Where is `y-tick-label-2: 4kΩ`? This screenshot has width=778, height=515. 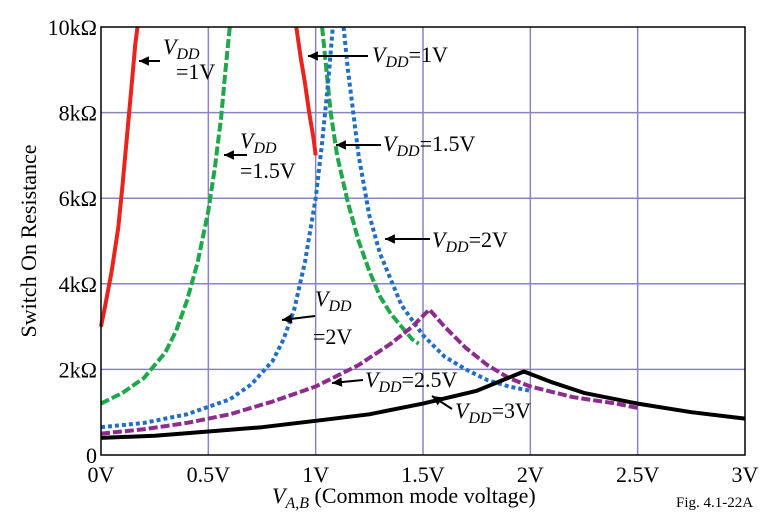 y-tick-label-2: 4kΩ is located at coordinates (78, 284).